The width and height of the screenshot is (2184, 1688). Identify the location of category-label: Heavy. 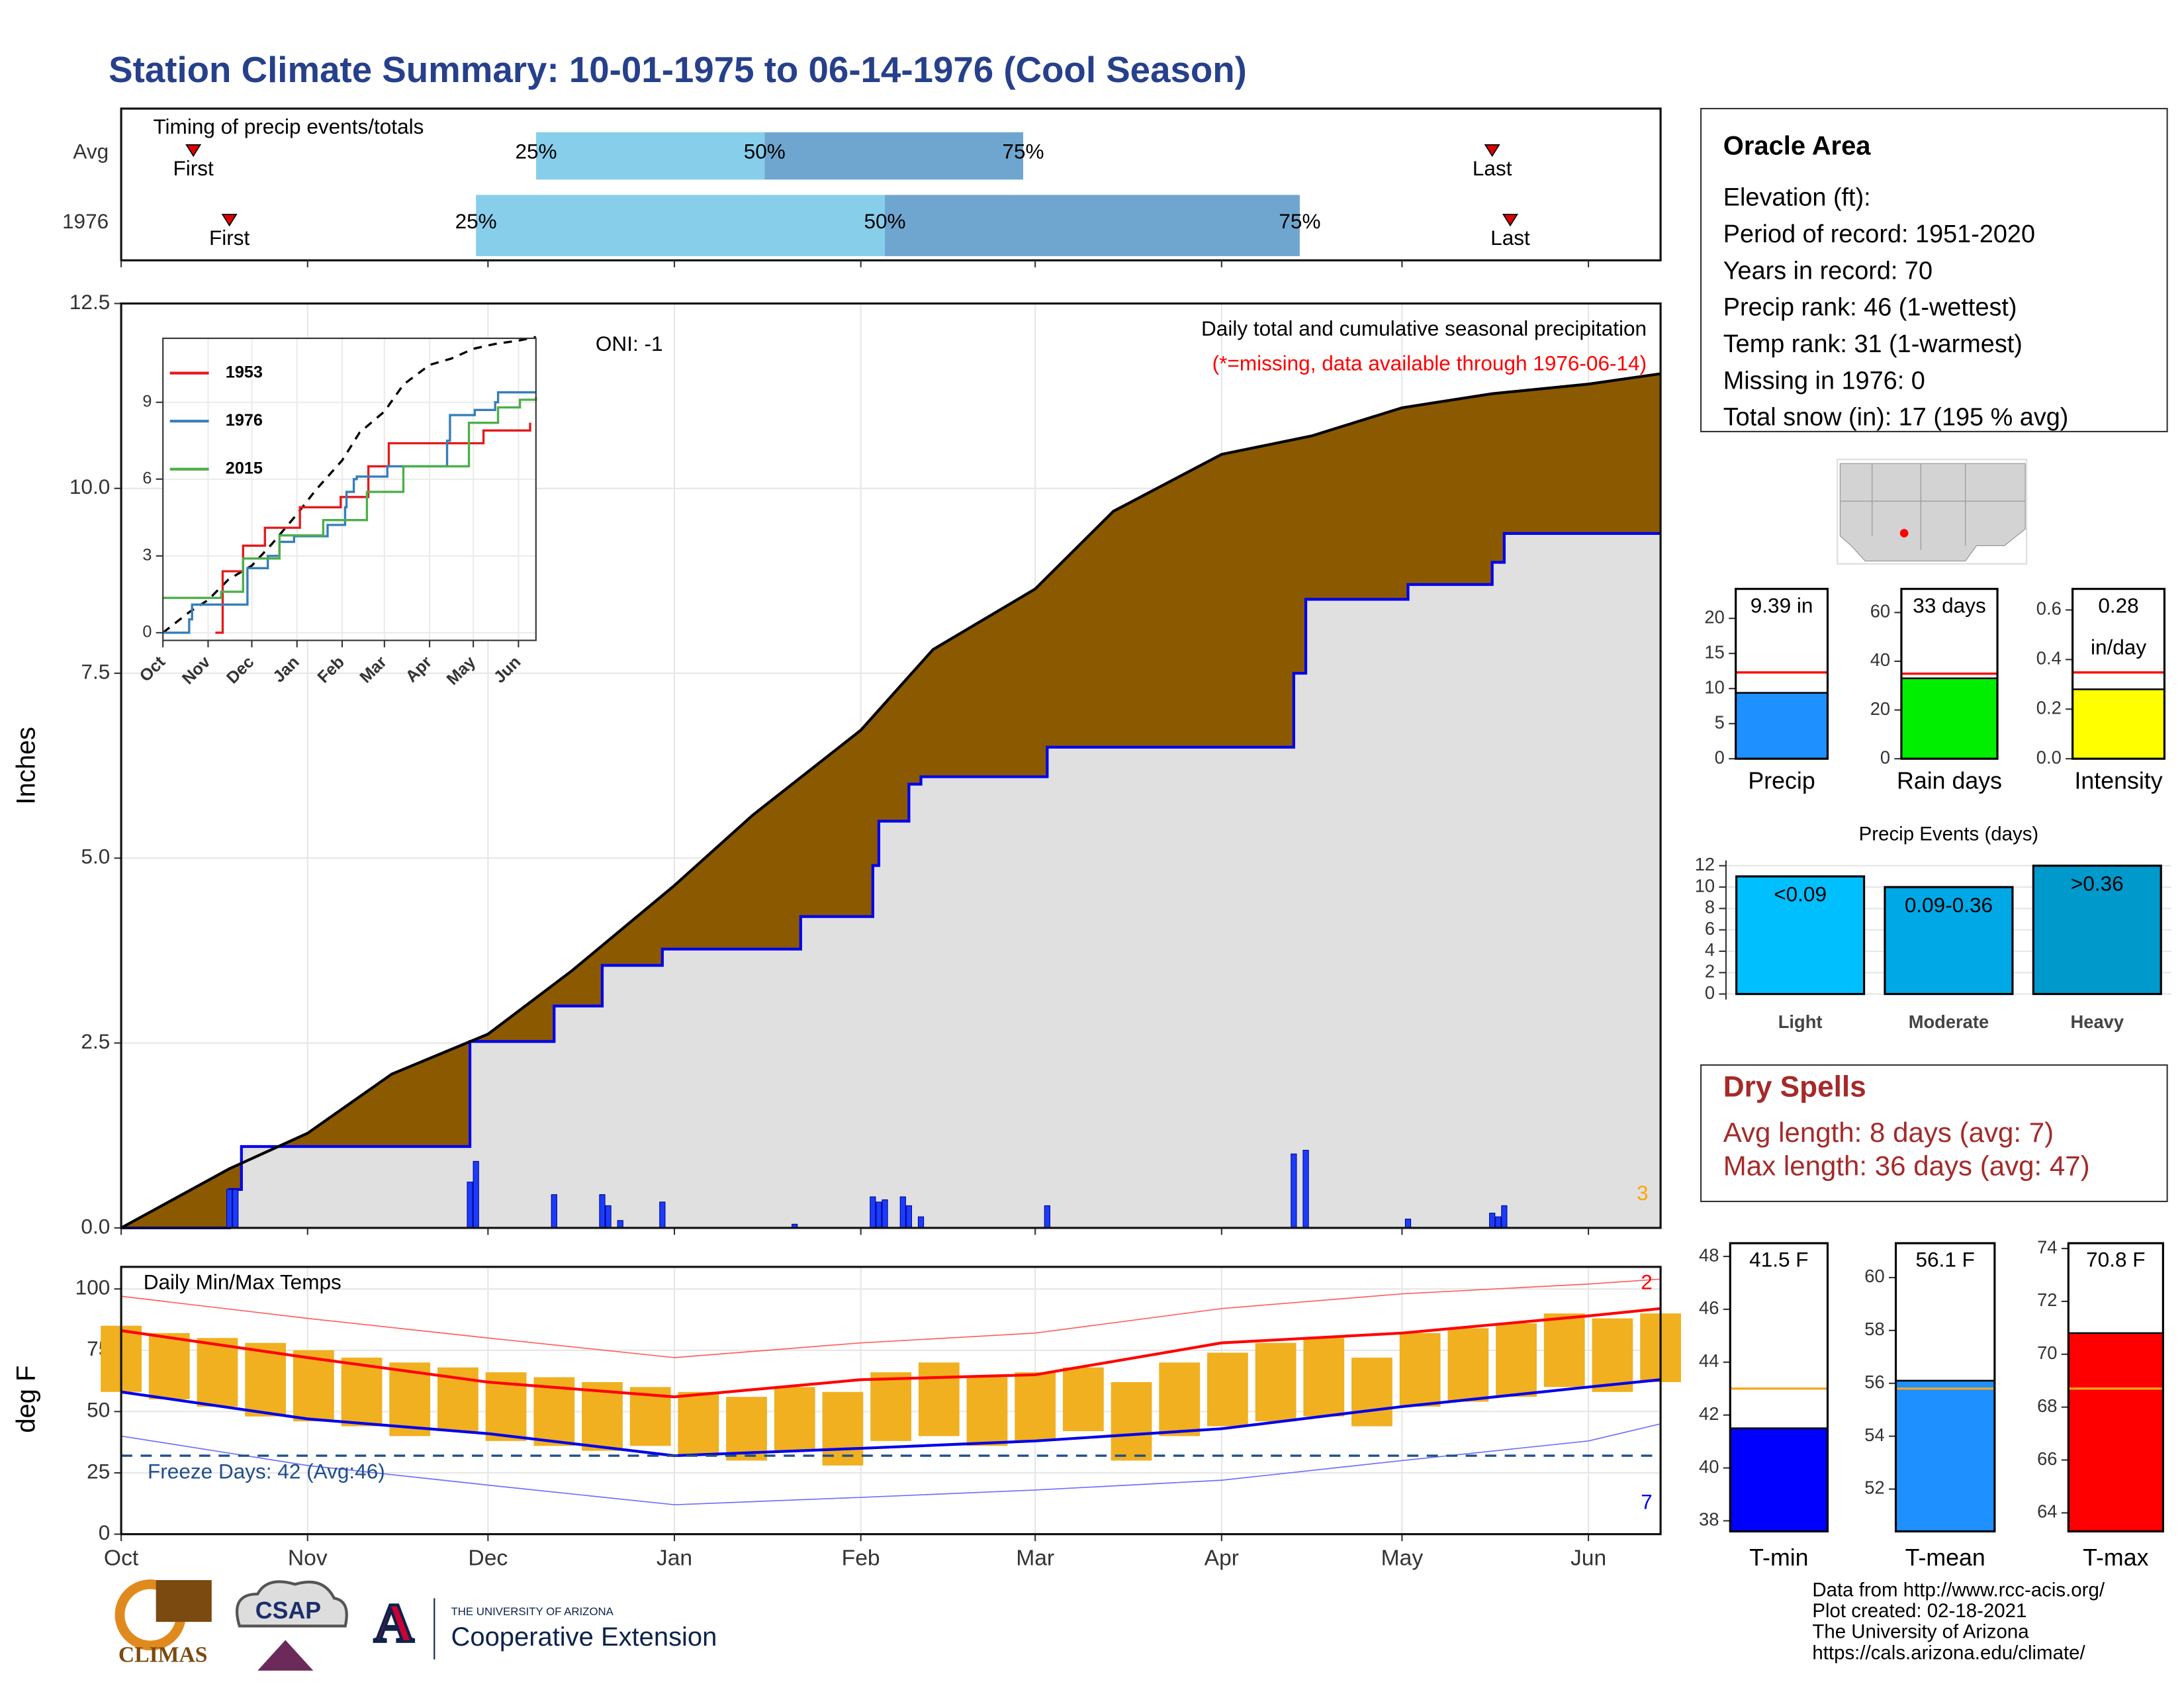
(2097, 1021).